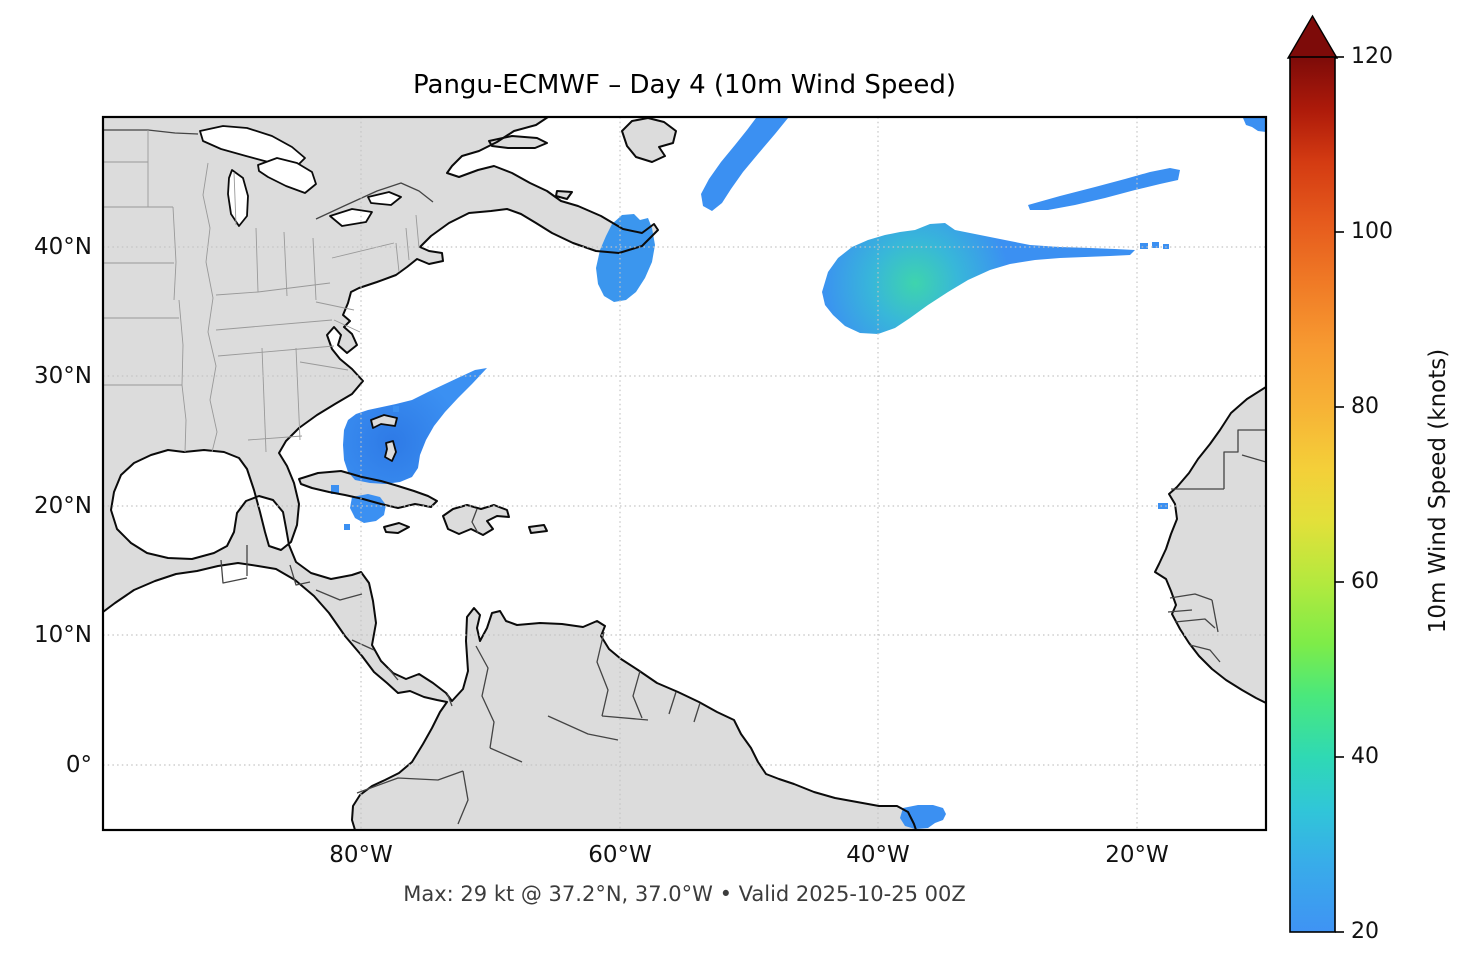 The height and width of the screenshot is (969, 1466). Describe the element at coordinates (78, 765) in the screenshot. I see `ytick-0: 0°` at that location.